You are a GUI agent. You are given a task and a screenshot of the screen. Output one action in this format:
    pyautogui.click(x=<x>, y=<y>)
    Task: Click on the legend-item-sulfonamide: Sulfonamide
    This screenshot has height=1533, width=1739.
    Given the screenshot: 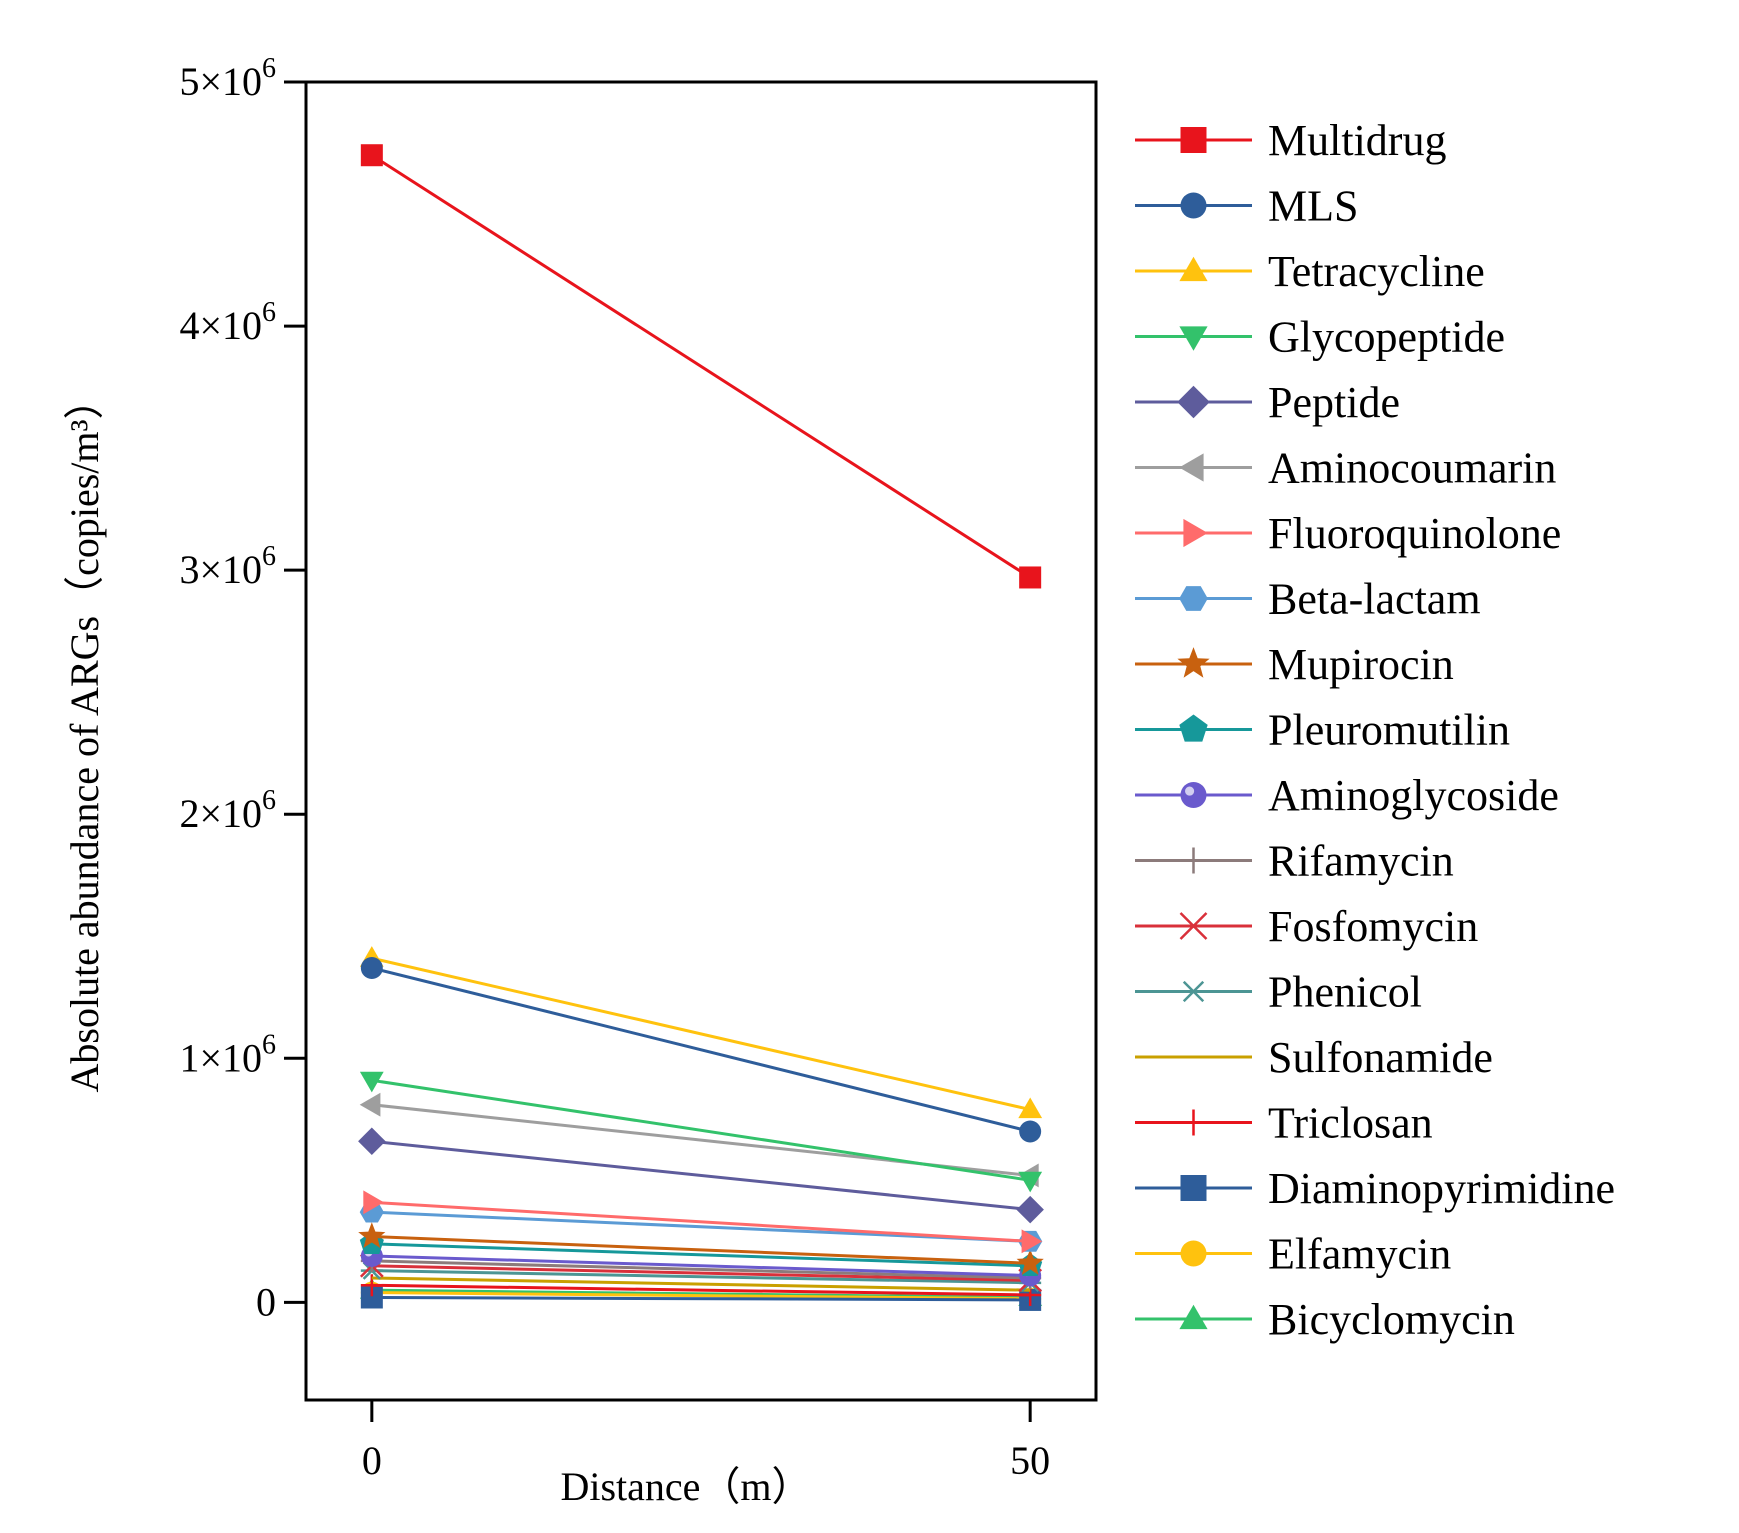 What is the action you would take?
    pyautogui.click(x=1314, y=1057)
    